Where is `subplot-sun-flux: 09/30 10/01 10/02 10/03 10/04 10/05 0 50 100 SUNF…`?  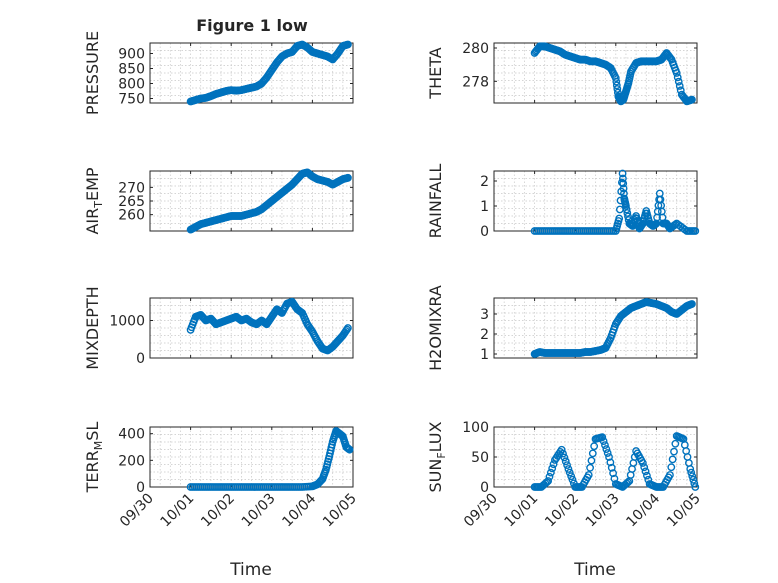
subplot-sun-flux: 09/30 10/01 10/02 10/03 10/04 10/05 0 50 100 SUNF… is located at coordinates (565, 475).